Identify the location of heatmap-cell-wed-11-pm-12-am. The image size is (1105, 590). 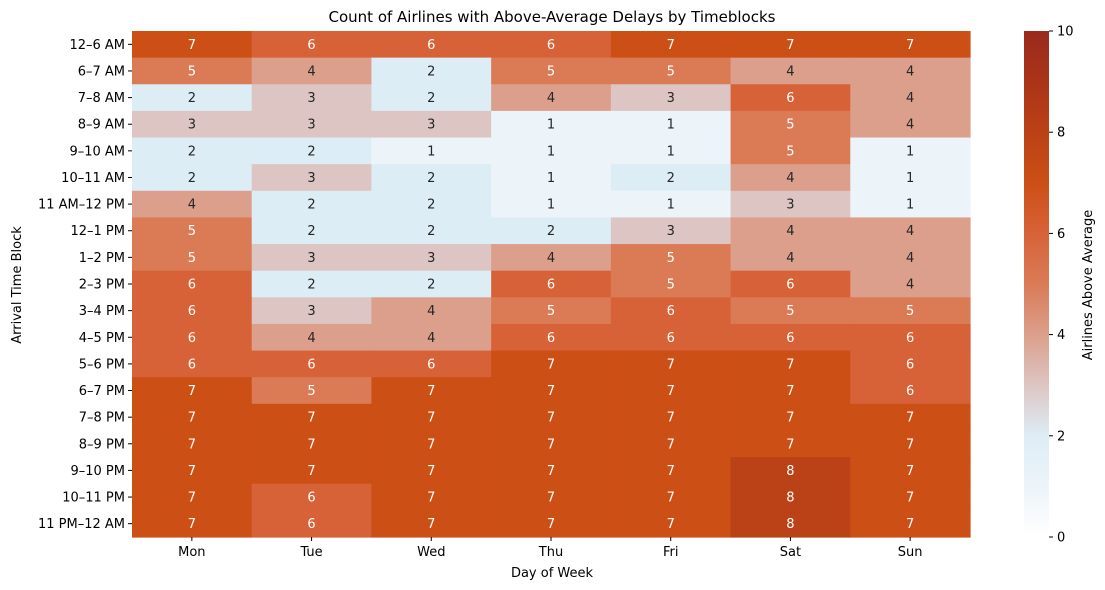
(431, 524).